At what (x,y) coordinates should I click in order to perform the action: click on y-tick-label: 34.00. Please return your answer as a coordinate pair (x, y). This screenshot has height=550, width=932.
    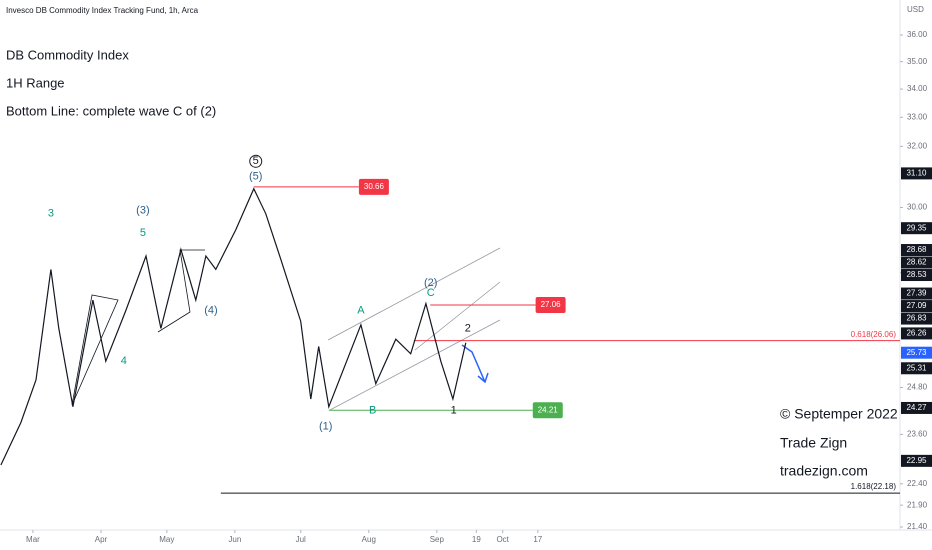
    Looking at the image, I should click on (917, 88).